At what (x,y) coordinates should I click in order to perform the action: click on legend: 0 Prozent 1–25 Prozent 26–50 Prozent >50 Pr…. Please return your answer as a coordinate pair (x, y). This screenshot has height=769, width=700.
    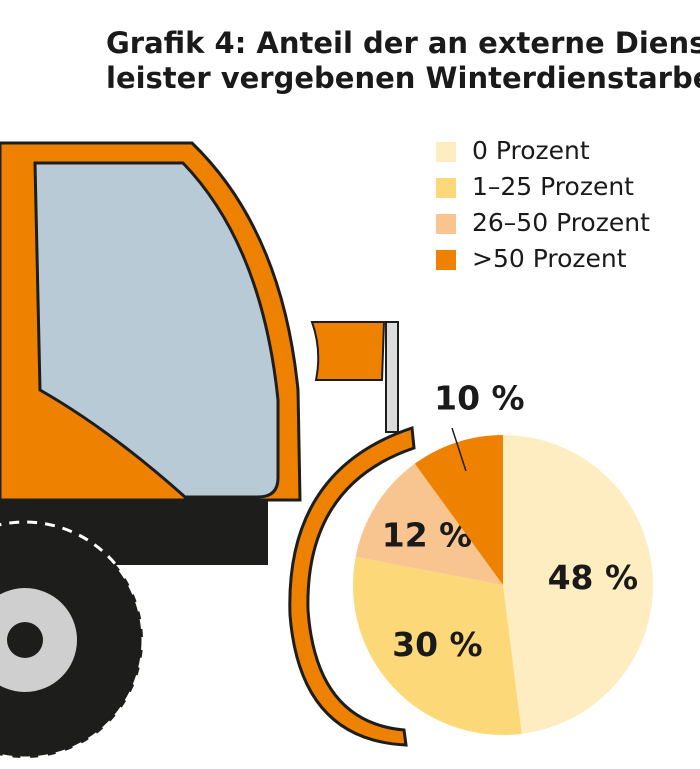
    Looking at the image, I should click on (543, 204).